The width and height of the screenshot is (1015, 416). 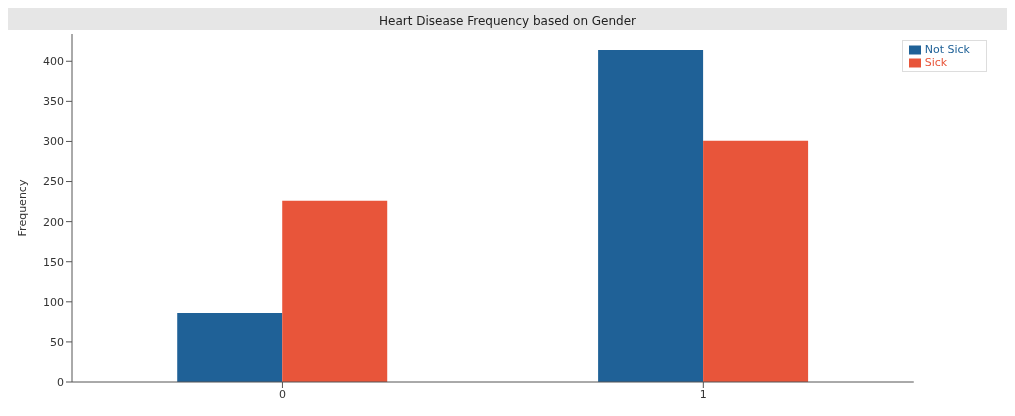 What do you see at coordinates (53, 182) in the screenshot?
I see `y-tick-label: 250` at bounding box center [53, 182].